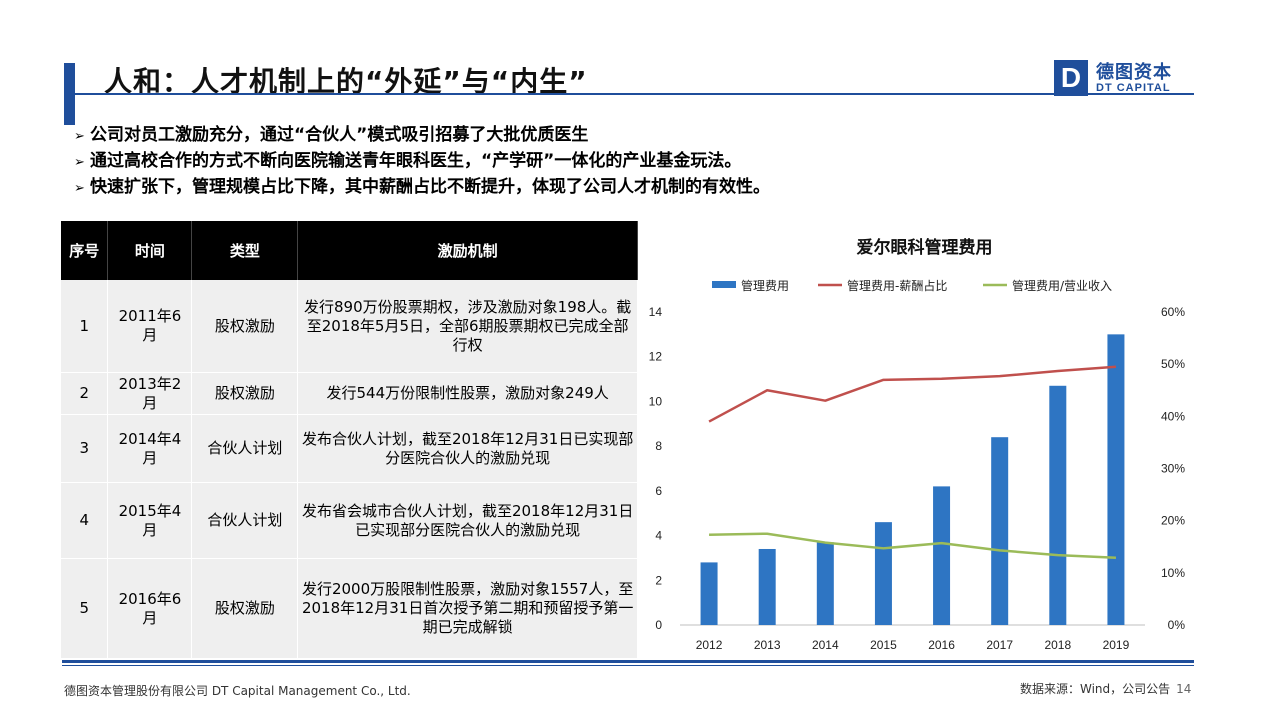 This screenshot has height=720, width=1280. What do you see at coordinates (339, 135) in the screenshot?
I see `bullet-text: 公司对员工激励充分，通过“合伙人”模式吸引招募了大批优质医生` at bounding box center [339, 135].